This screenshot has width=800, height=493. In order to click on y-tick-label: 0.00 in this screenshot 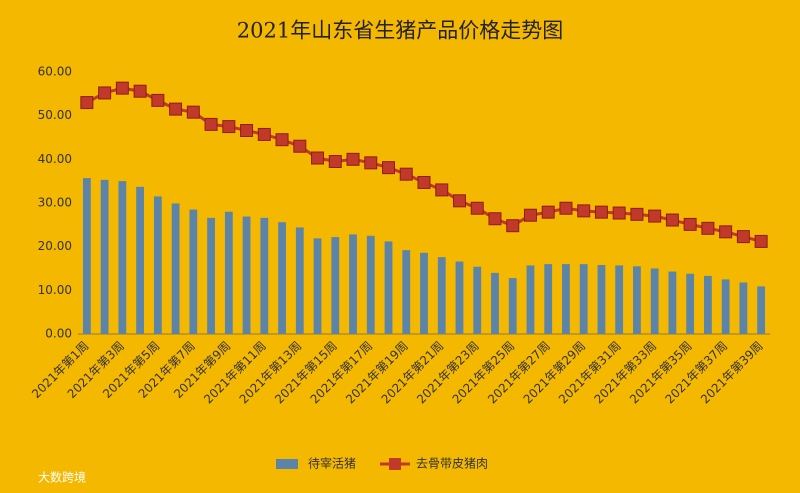, I will do `click(58, 334)`.